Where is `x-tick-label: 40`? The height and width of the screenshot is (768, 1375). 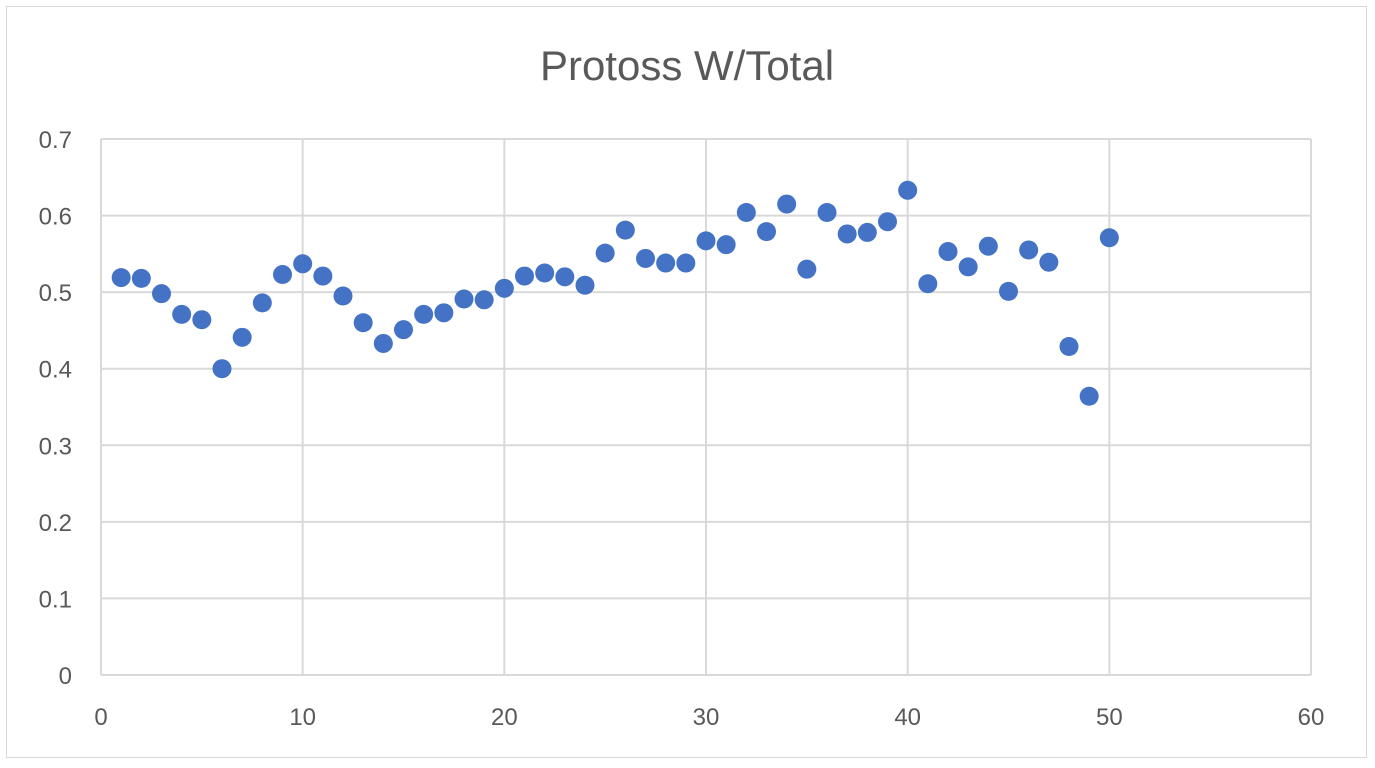 x-tick-label: 40 is located at coordinates (907, 717).